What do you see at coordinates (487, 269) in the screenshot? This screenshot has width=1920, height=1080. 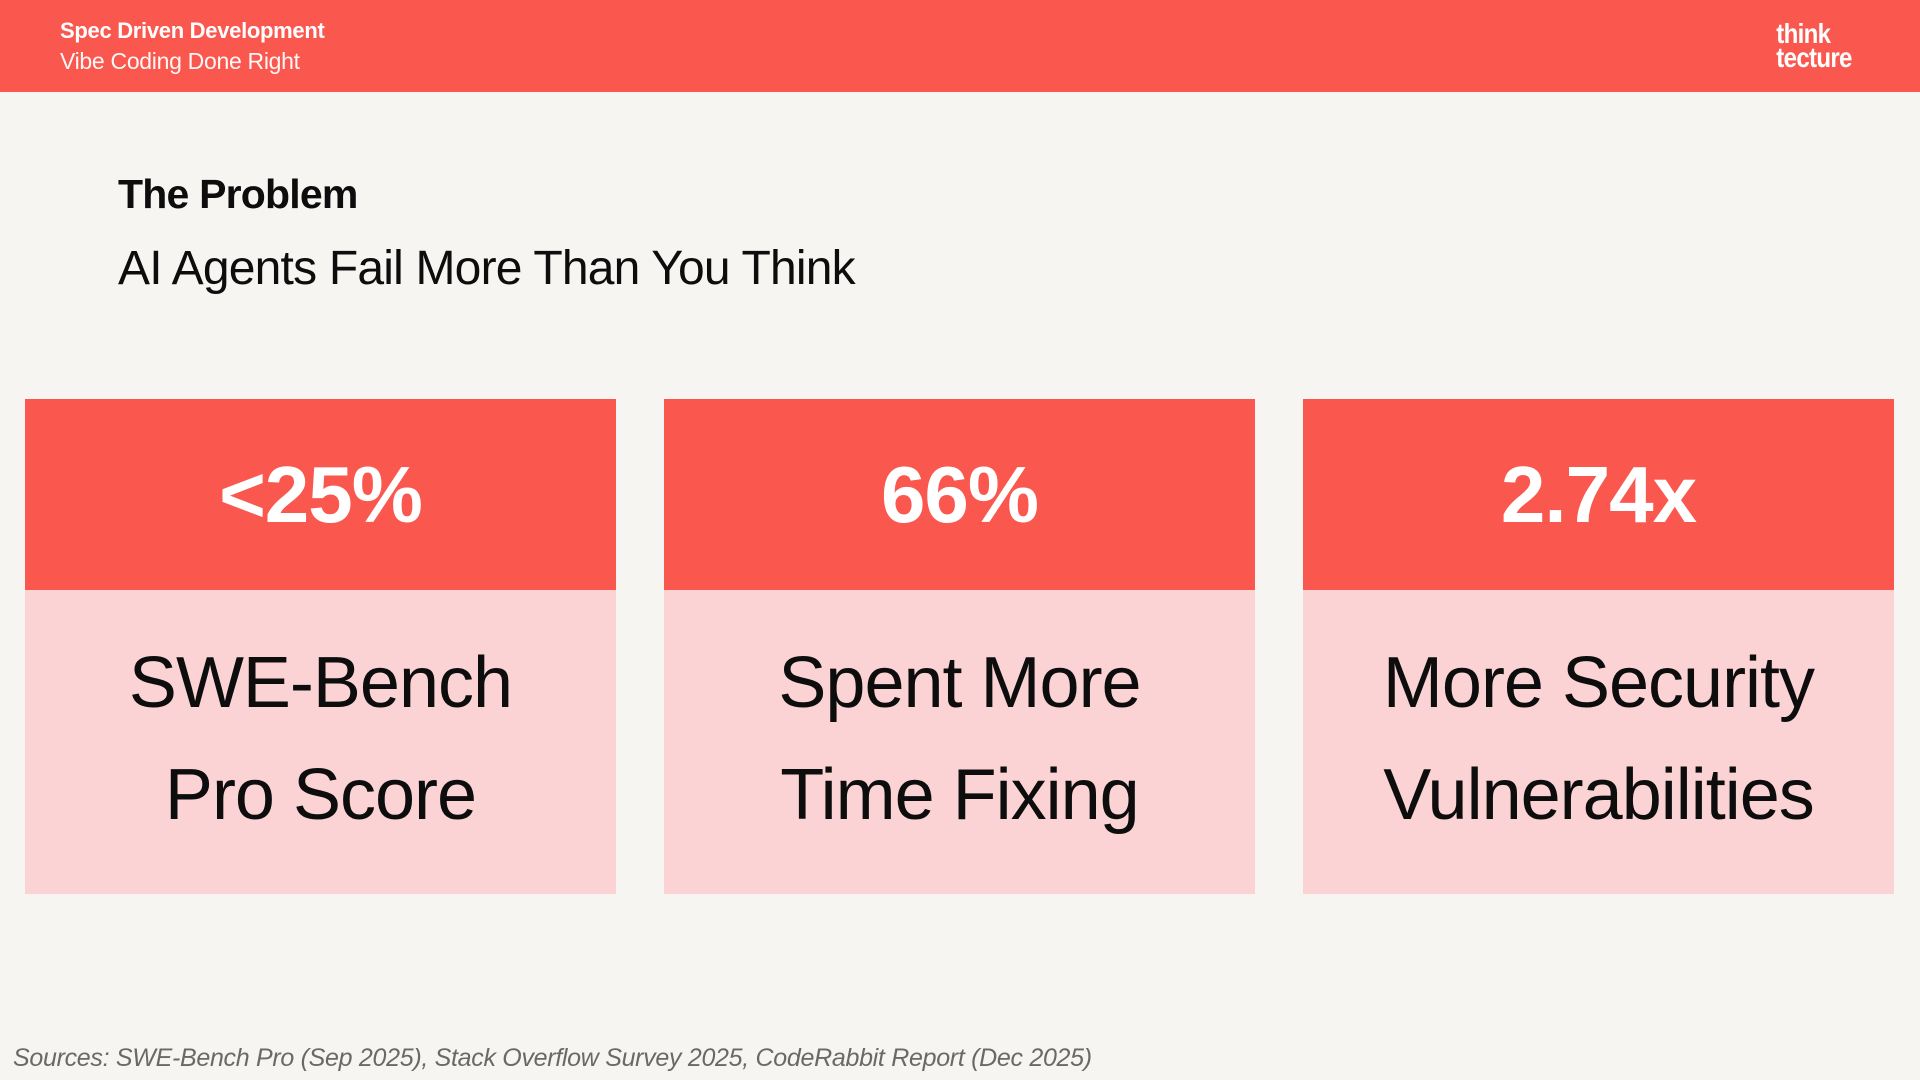 I see `slide-subtitle: AI Agents Fail More Than You Think` at bounding box center [487, 269].